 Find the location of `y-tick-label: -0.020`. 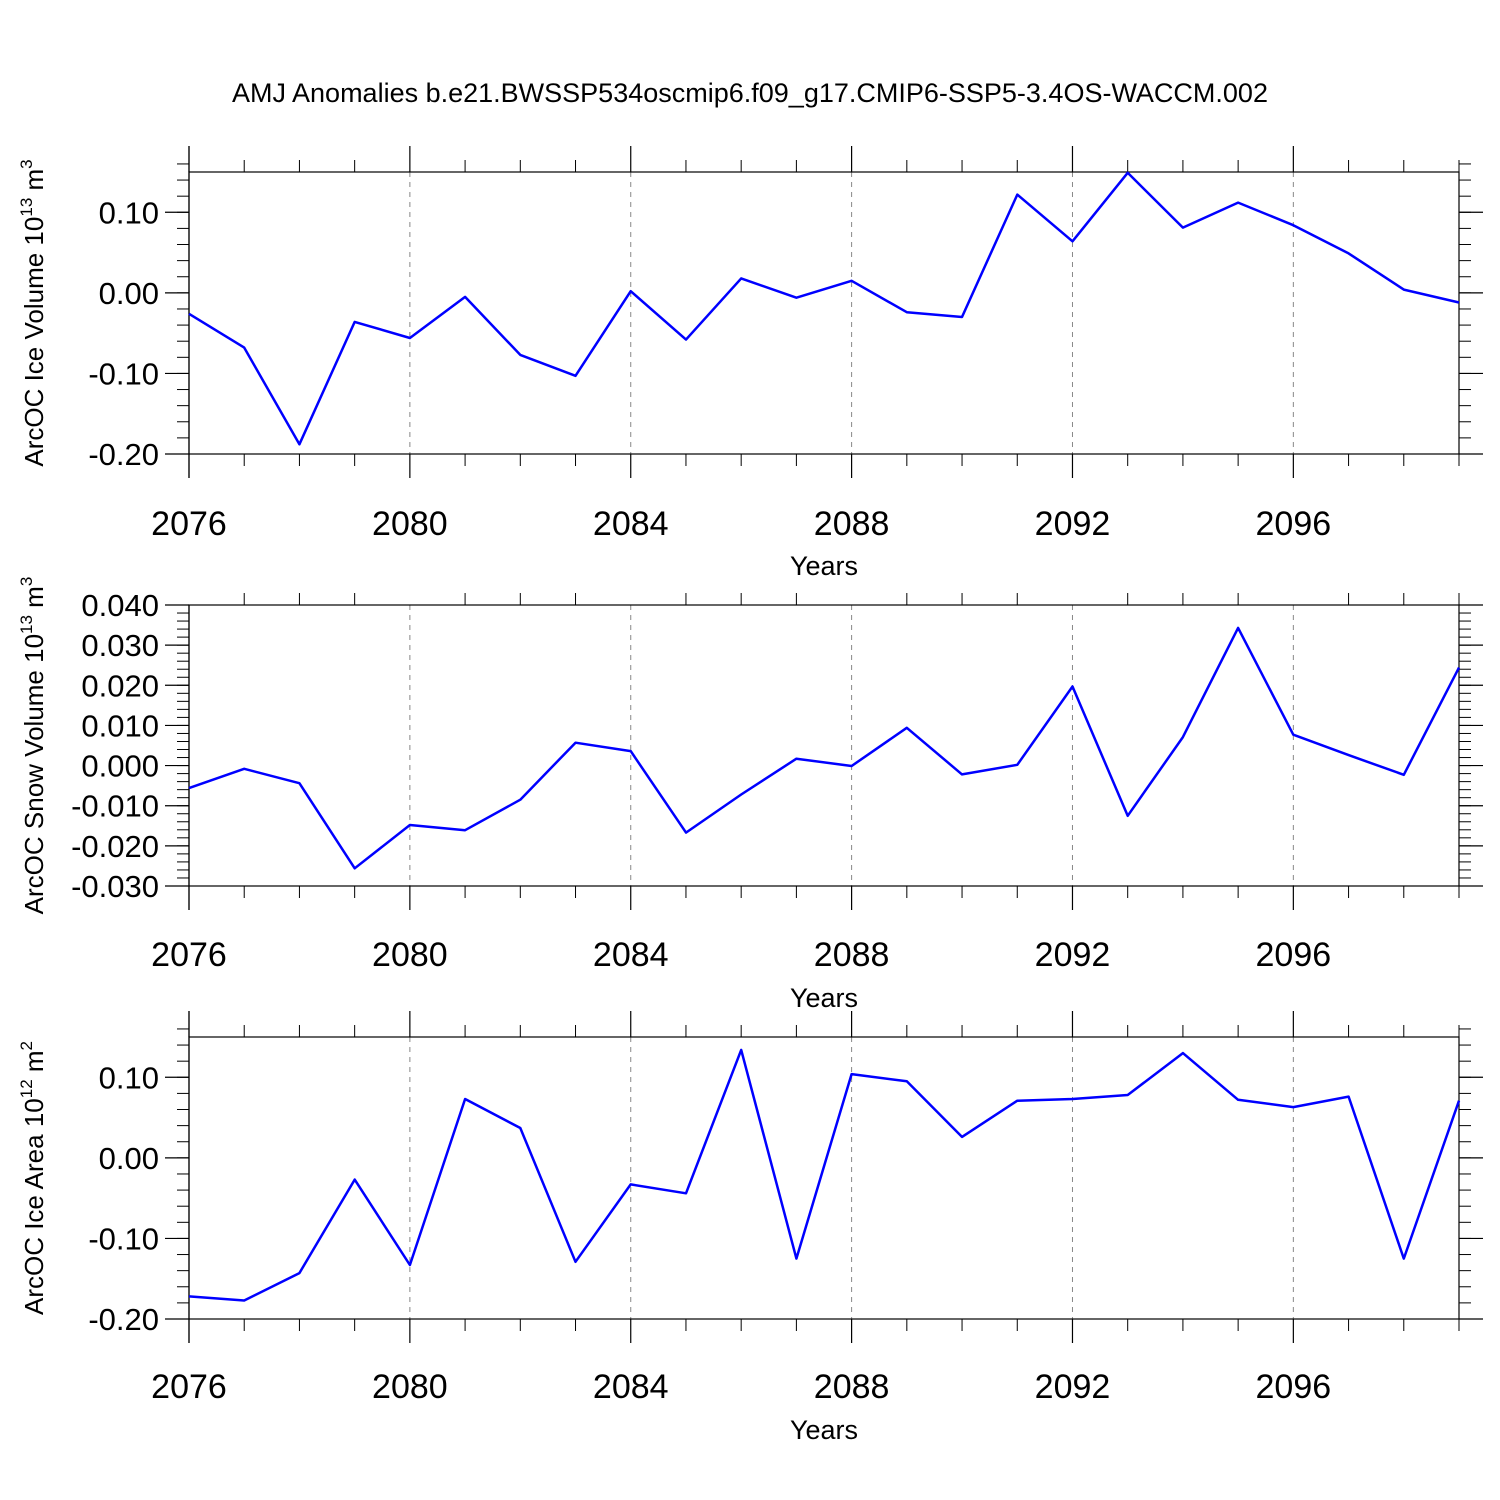

y-tick-label: -0.020 is located at coordinates (115, 846).